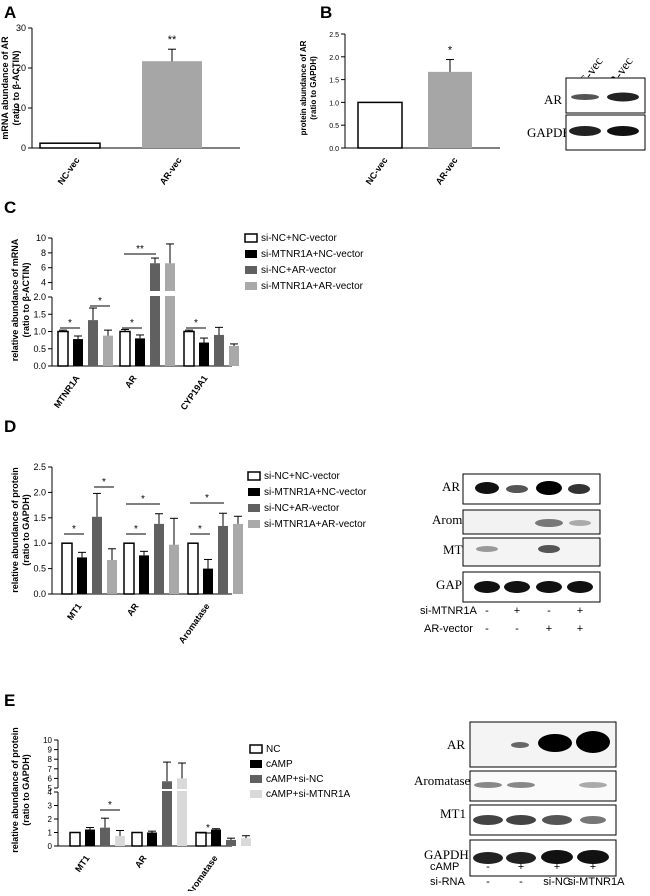  Describe the element at coordinates (451, 486) in the screenshot. I see `blot-d-row-label: AR` at that location.